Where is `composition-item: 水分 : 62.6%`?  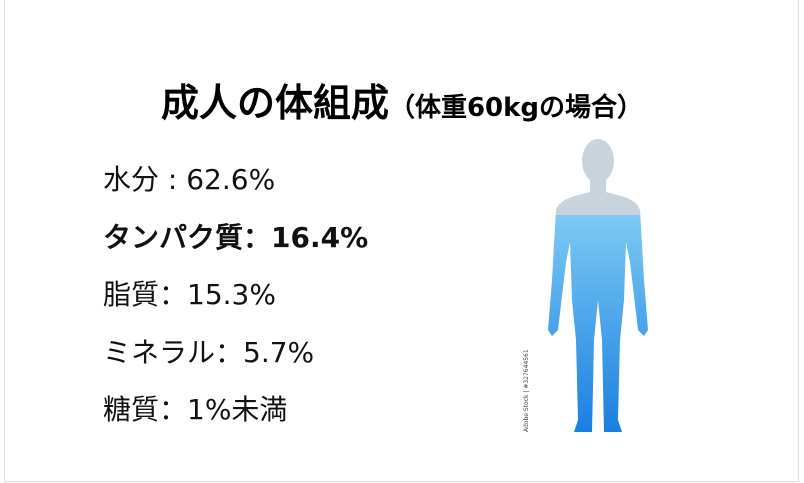 composition-item: 水分 : 62.6% is located at coordinates (189, 179).